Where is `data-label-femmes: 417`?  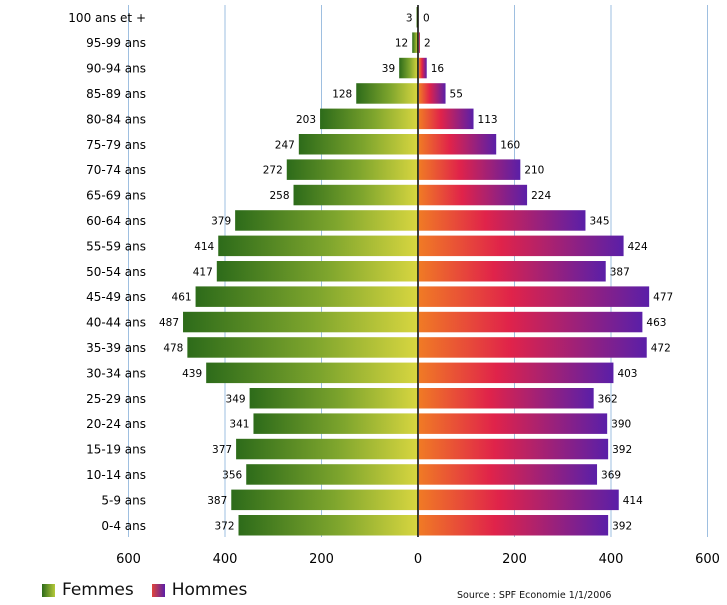
data-label-femmes: 417 is located at coordinates (203, 272).